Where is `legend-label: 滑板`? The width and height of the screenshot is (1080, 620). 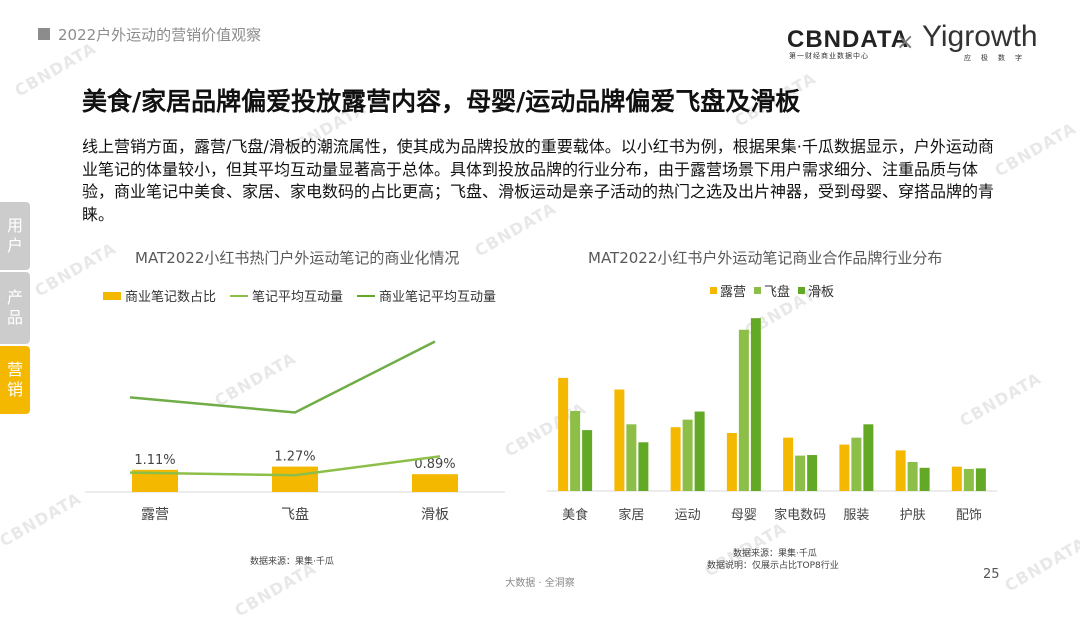
legend-label: 滑板 is located at coordinates (821, 292).